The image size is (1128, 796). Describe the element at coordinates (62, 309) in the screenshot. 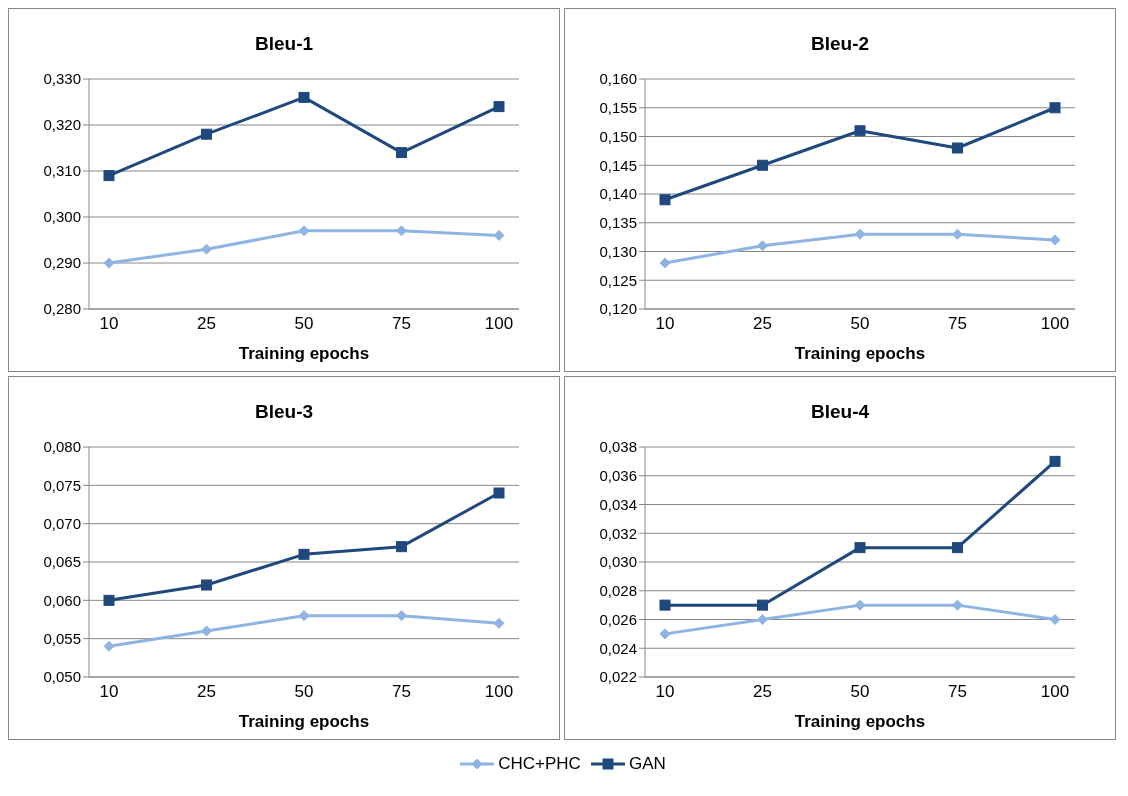

I see `y-tick-label: 0,280` at that location.